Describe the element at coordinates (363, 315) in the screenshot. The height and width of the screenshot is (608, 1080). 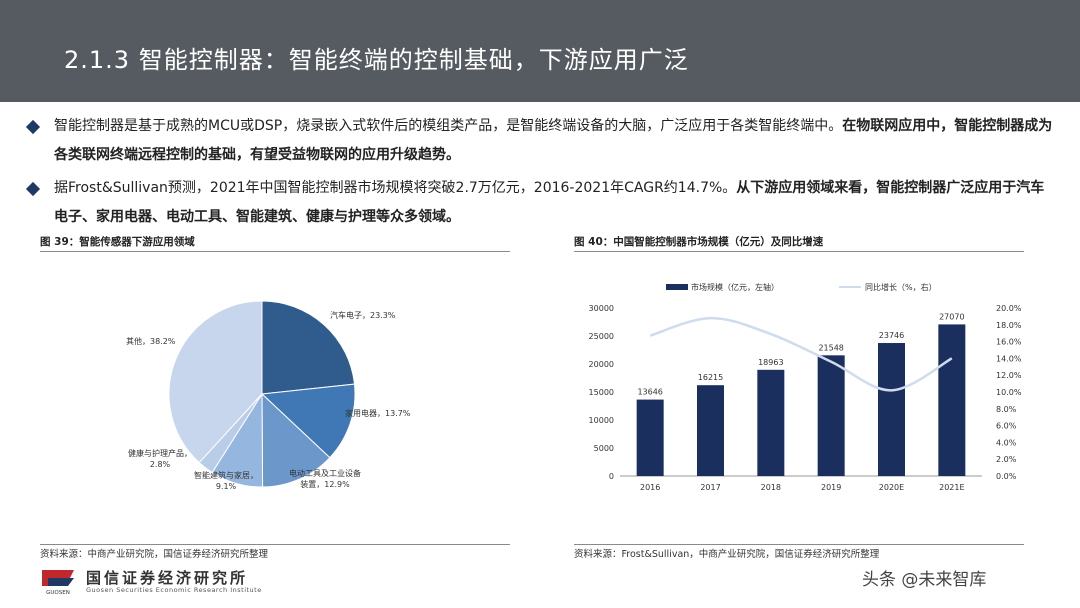
I see `pie-slice-label: 汽车电子，23.3%` at that location.